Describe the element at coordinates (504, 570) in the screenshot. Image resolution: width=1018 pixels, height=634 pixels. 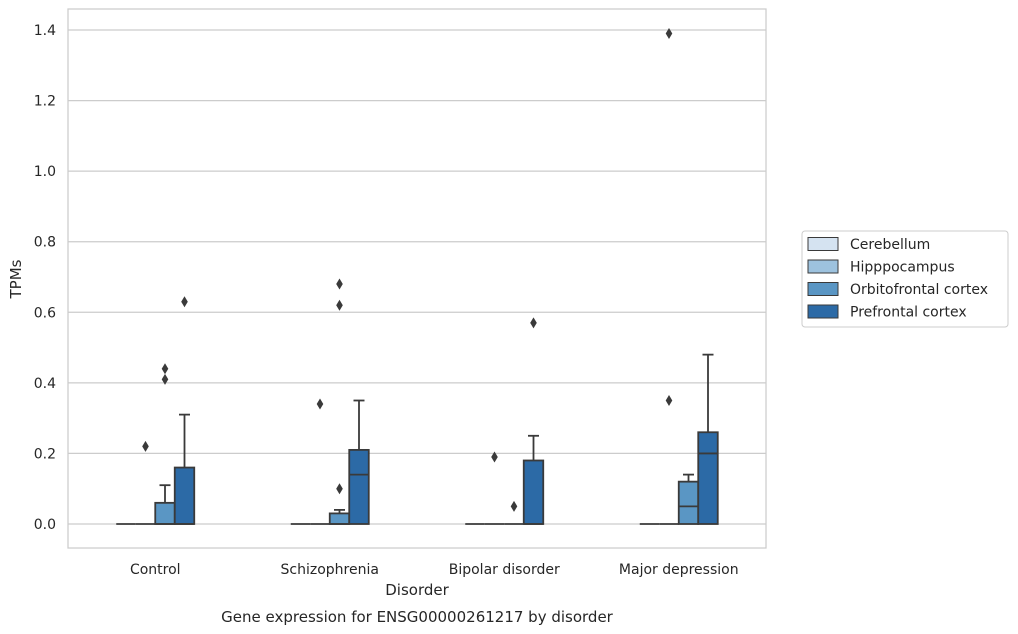
I see `x-tick-label: Bipolar disorder` at that location.